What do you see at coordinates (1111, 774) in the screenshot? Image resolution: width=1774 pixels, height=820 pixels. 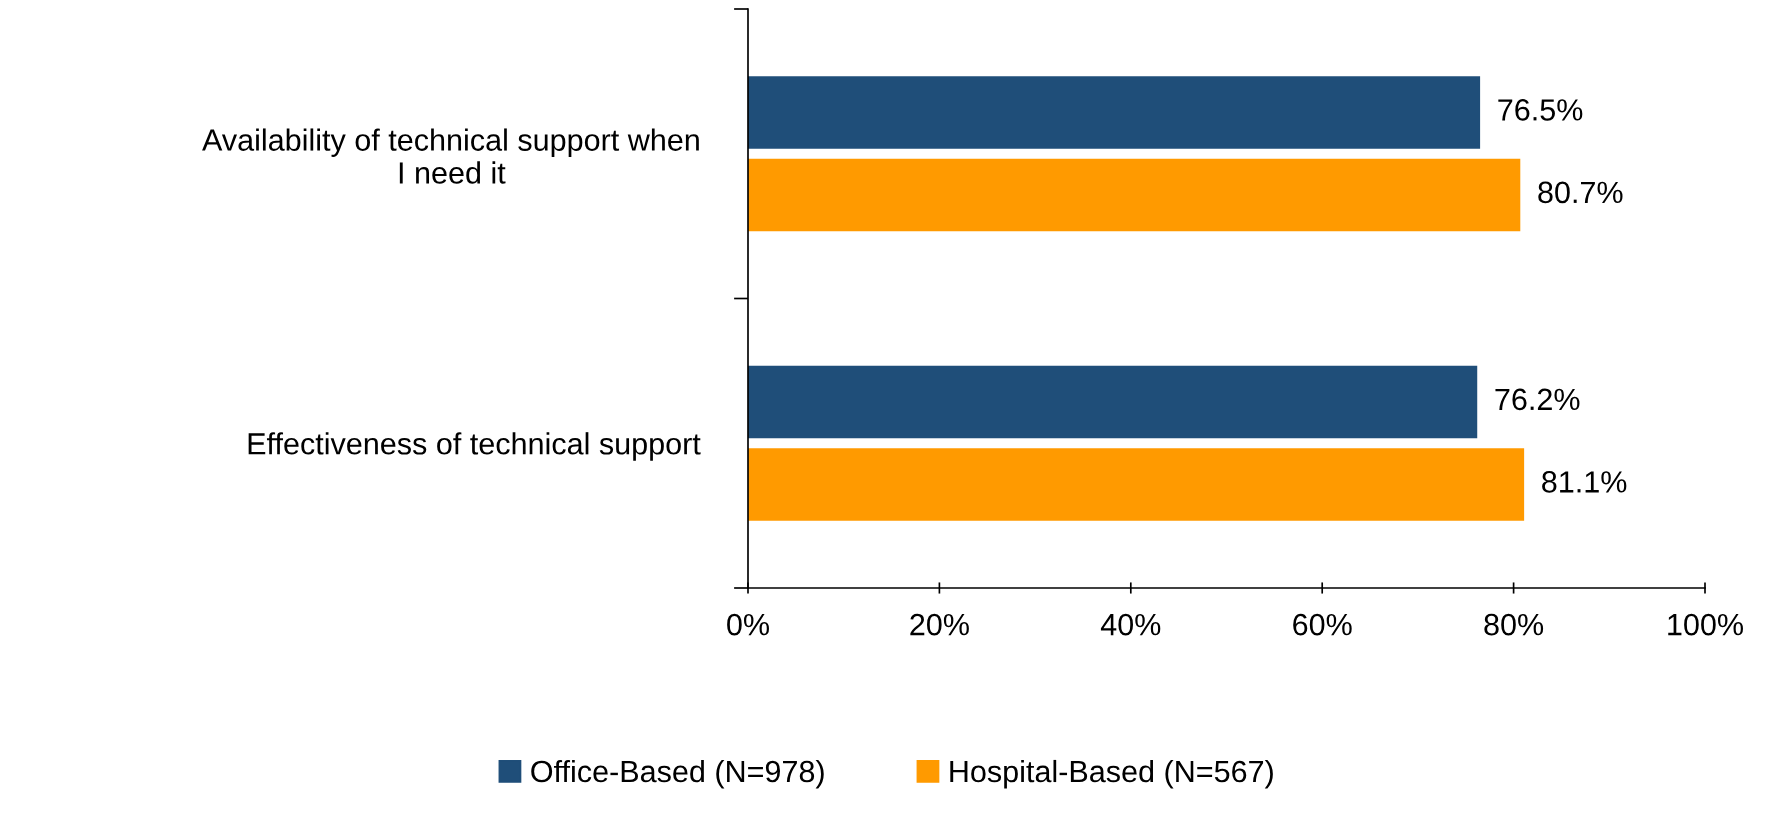 I see `legend-label: Hospital-Based (N=567)` at bounding box center [1111, 774].